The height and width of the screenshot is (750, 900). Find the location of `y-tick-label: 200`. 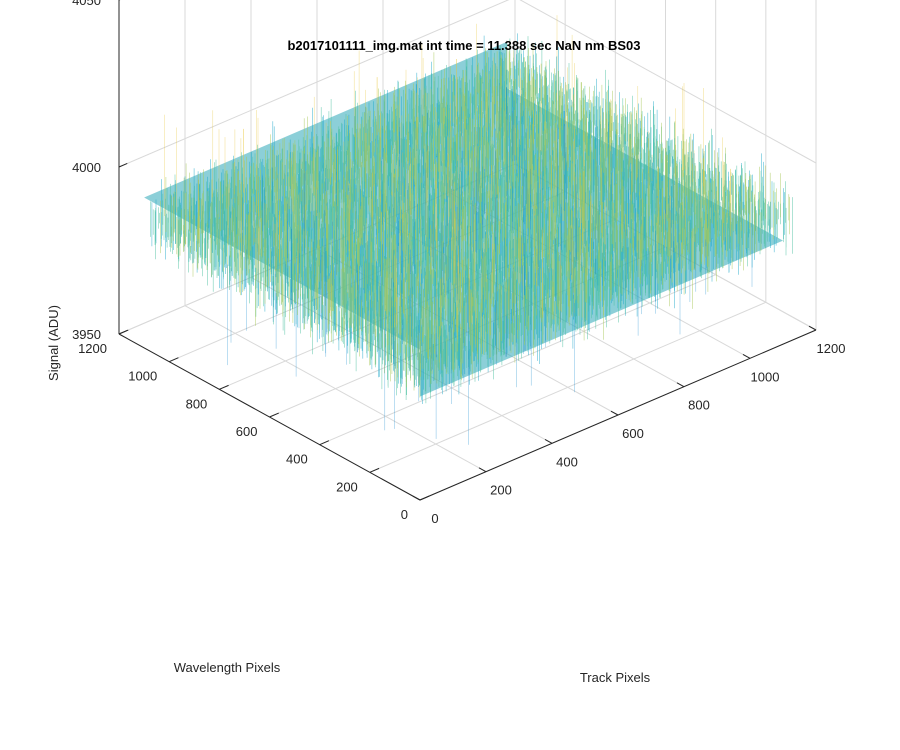

y-tick-label: 200 is located at coordinates (347, 486).